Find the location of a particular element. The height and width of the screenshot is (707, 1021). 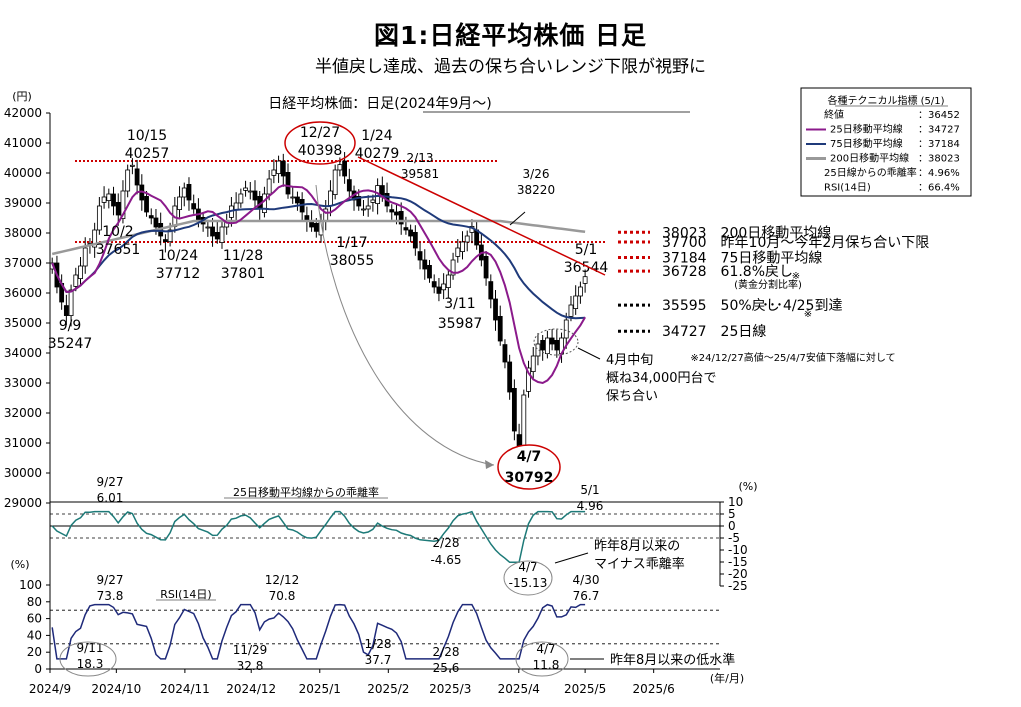

reference-line-label: 35595 50%戻し is located at coordinates (721, 306).